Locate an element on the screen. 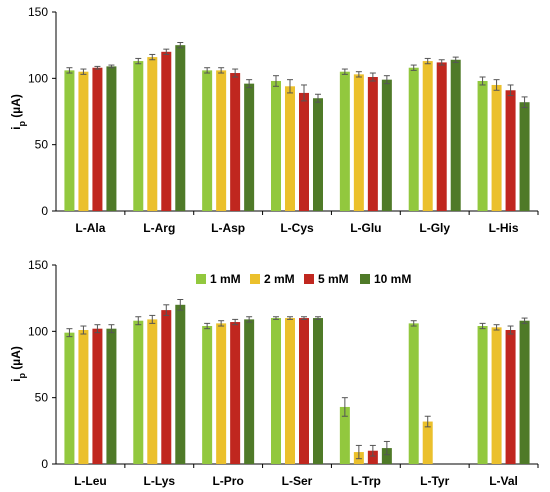  legend-item: 5 mM is located at coordinates (326, 279).